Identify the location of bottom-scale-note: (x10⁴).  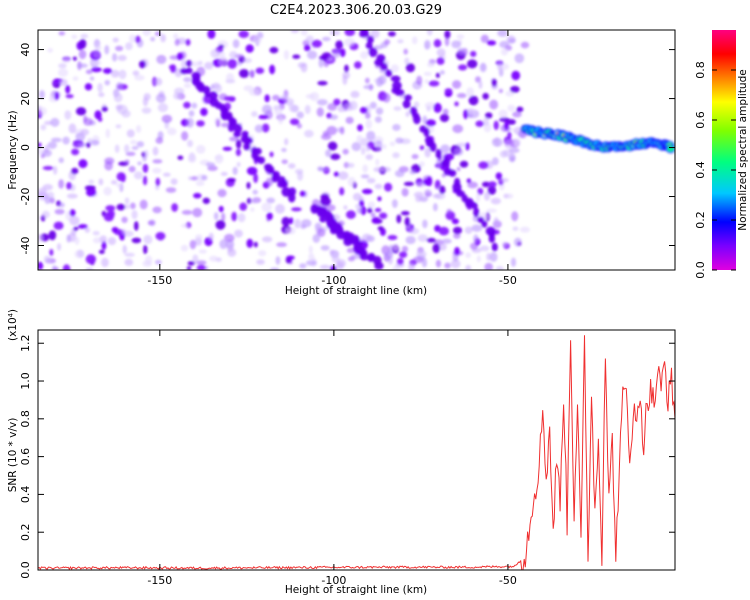
(13, 325).